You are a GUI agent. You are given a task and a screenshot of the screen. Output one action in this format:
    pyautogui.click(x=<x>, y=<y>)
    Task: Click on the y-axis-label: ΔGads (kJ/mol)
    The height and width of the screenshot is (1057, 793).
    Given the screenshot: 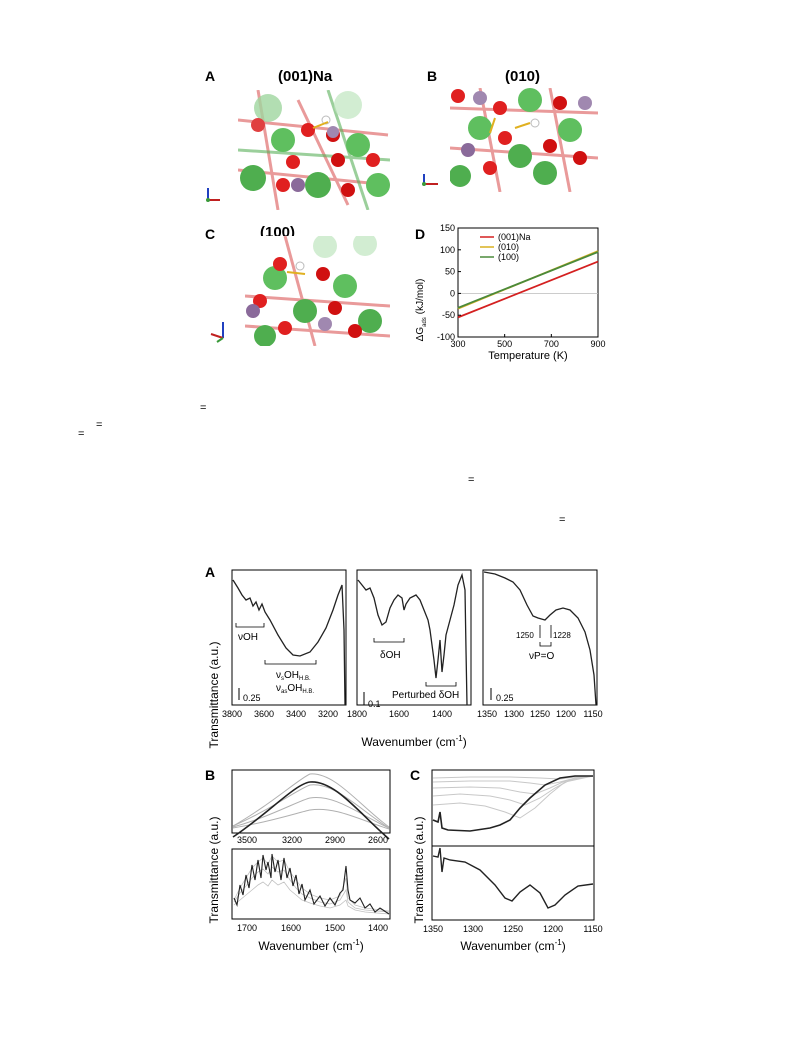 What is the action you would take?
    pyautogui.click(x=421, y=310)
    